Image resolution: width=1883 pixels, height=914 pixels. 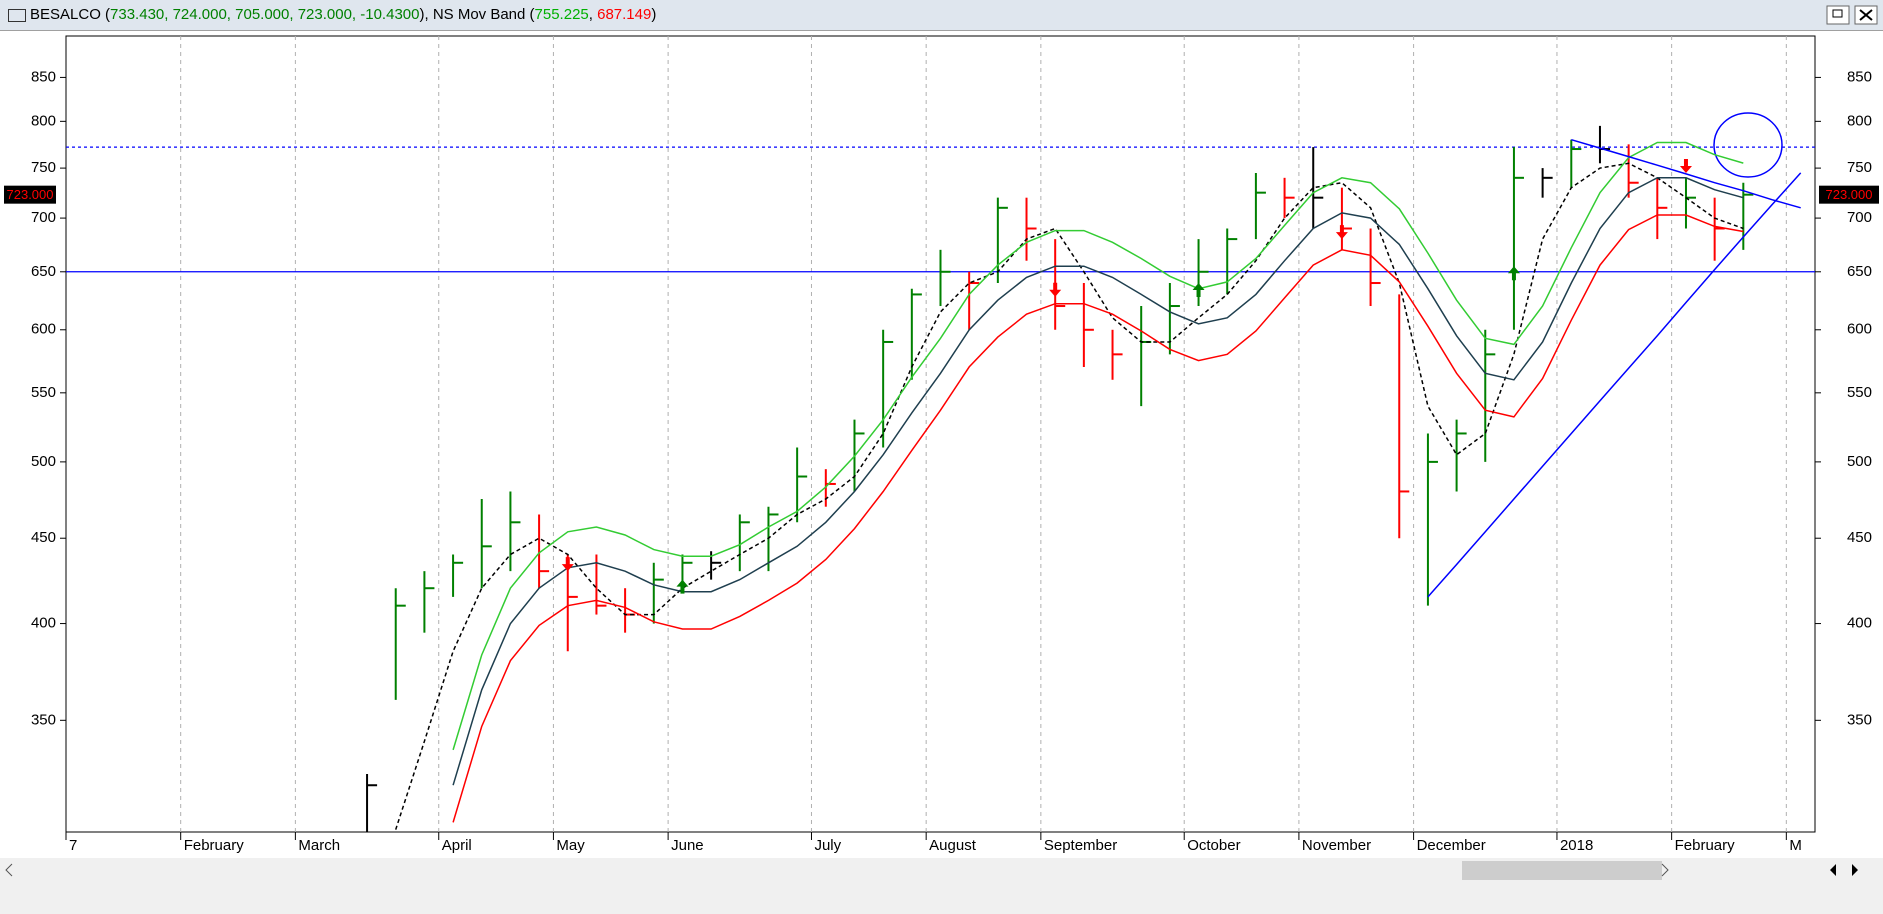 What do you see at coordinates (319, 845) in the screenshot?
I see `x-tick-label: March` at bounding box center [319, 845].